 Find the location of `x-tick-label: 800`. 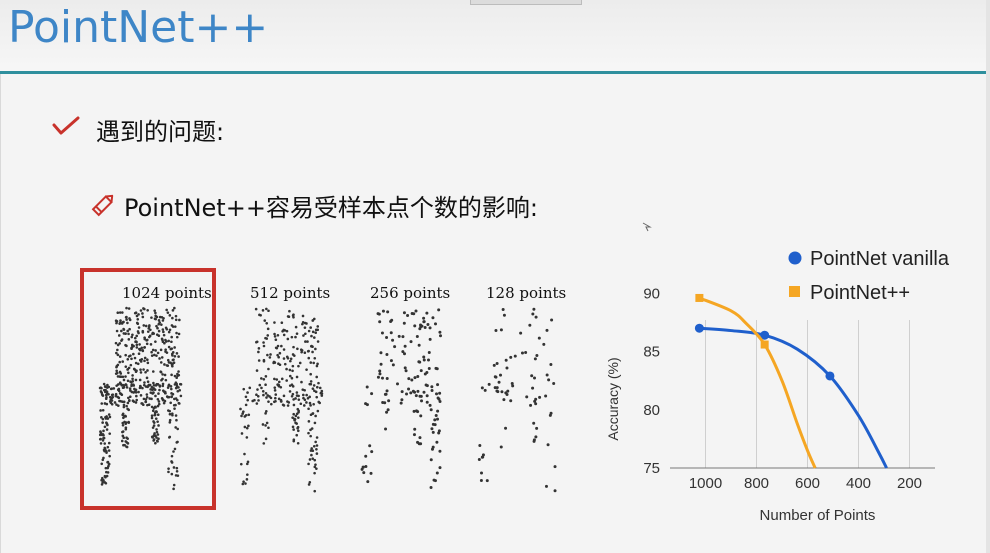

x-tick-label: 800 is located at coordinates (756, 483).